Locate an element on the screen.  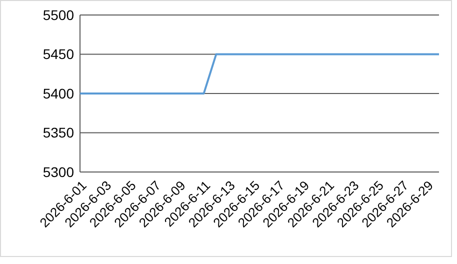
y-tick-label: 5300 is located at coordinates (58, 172).